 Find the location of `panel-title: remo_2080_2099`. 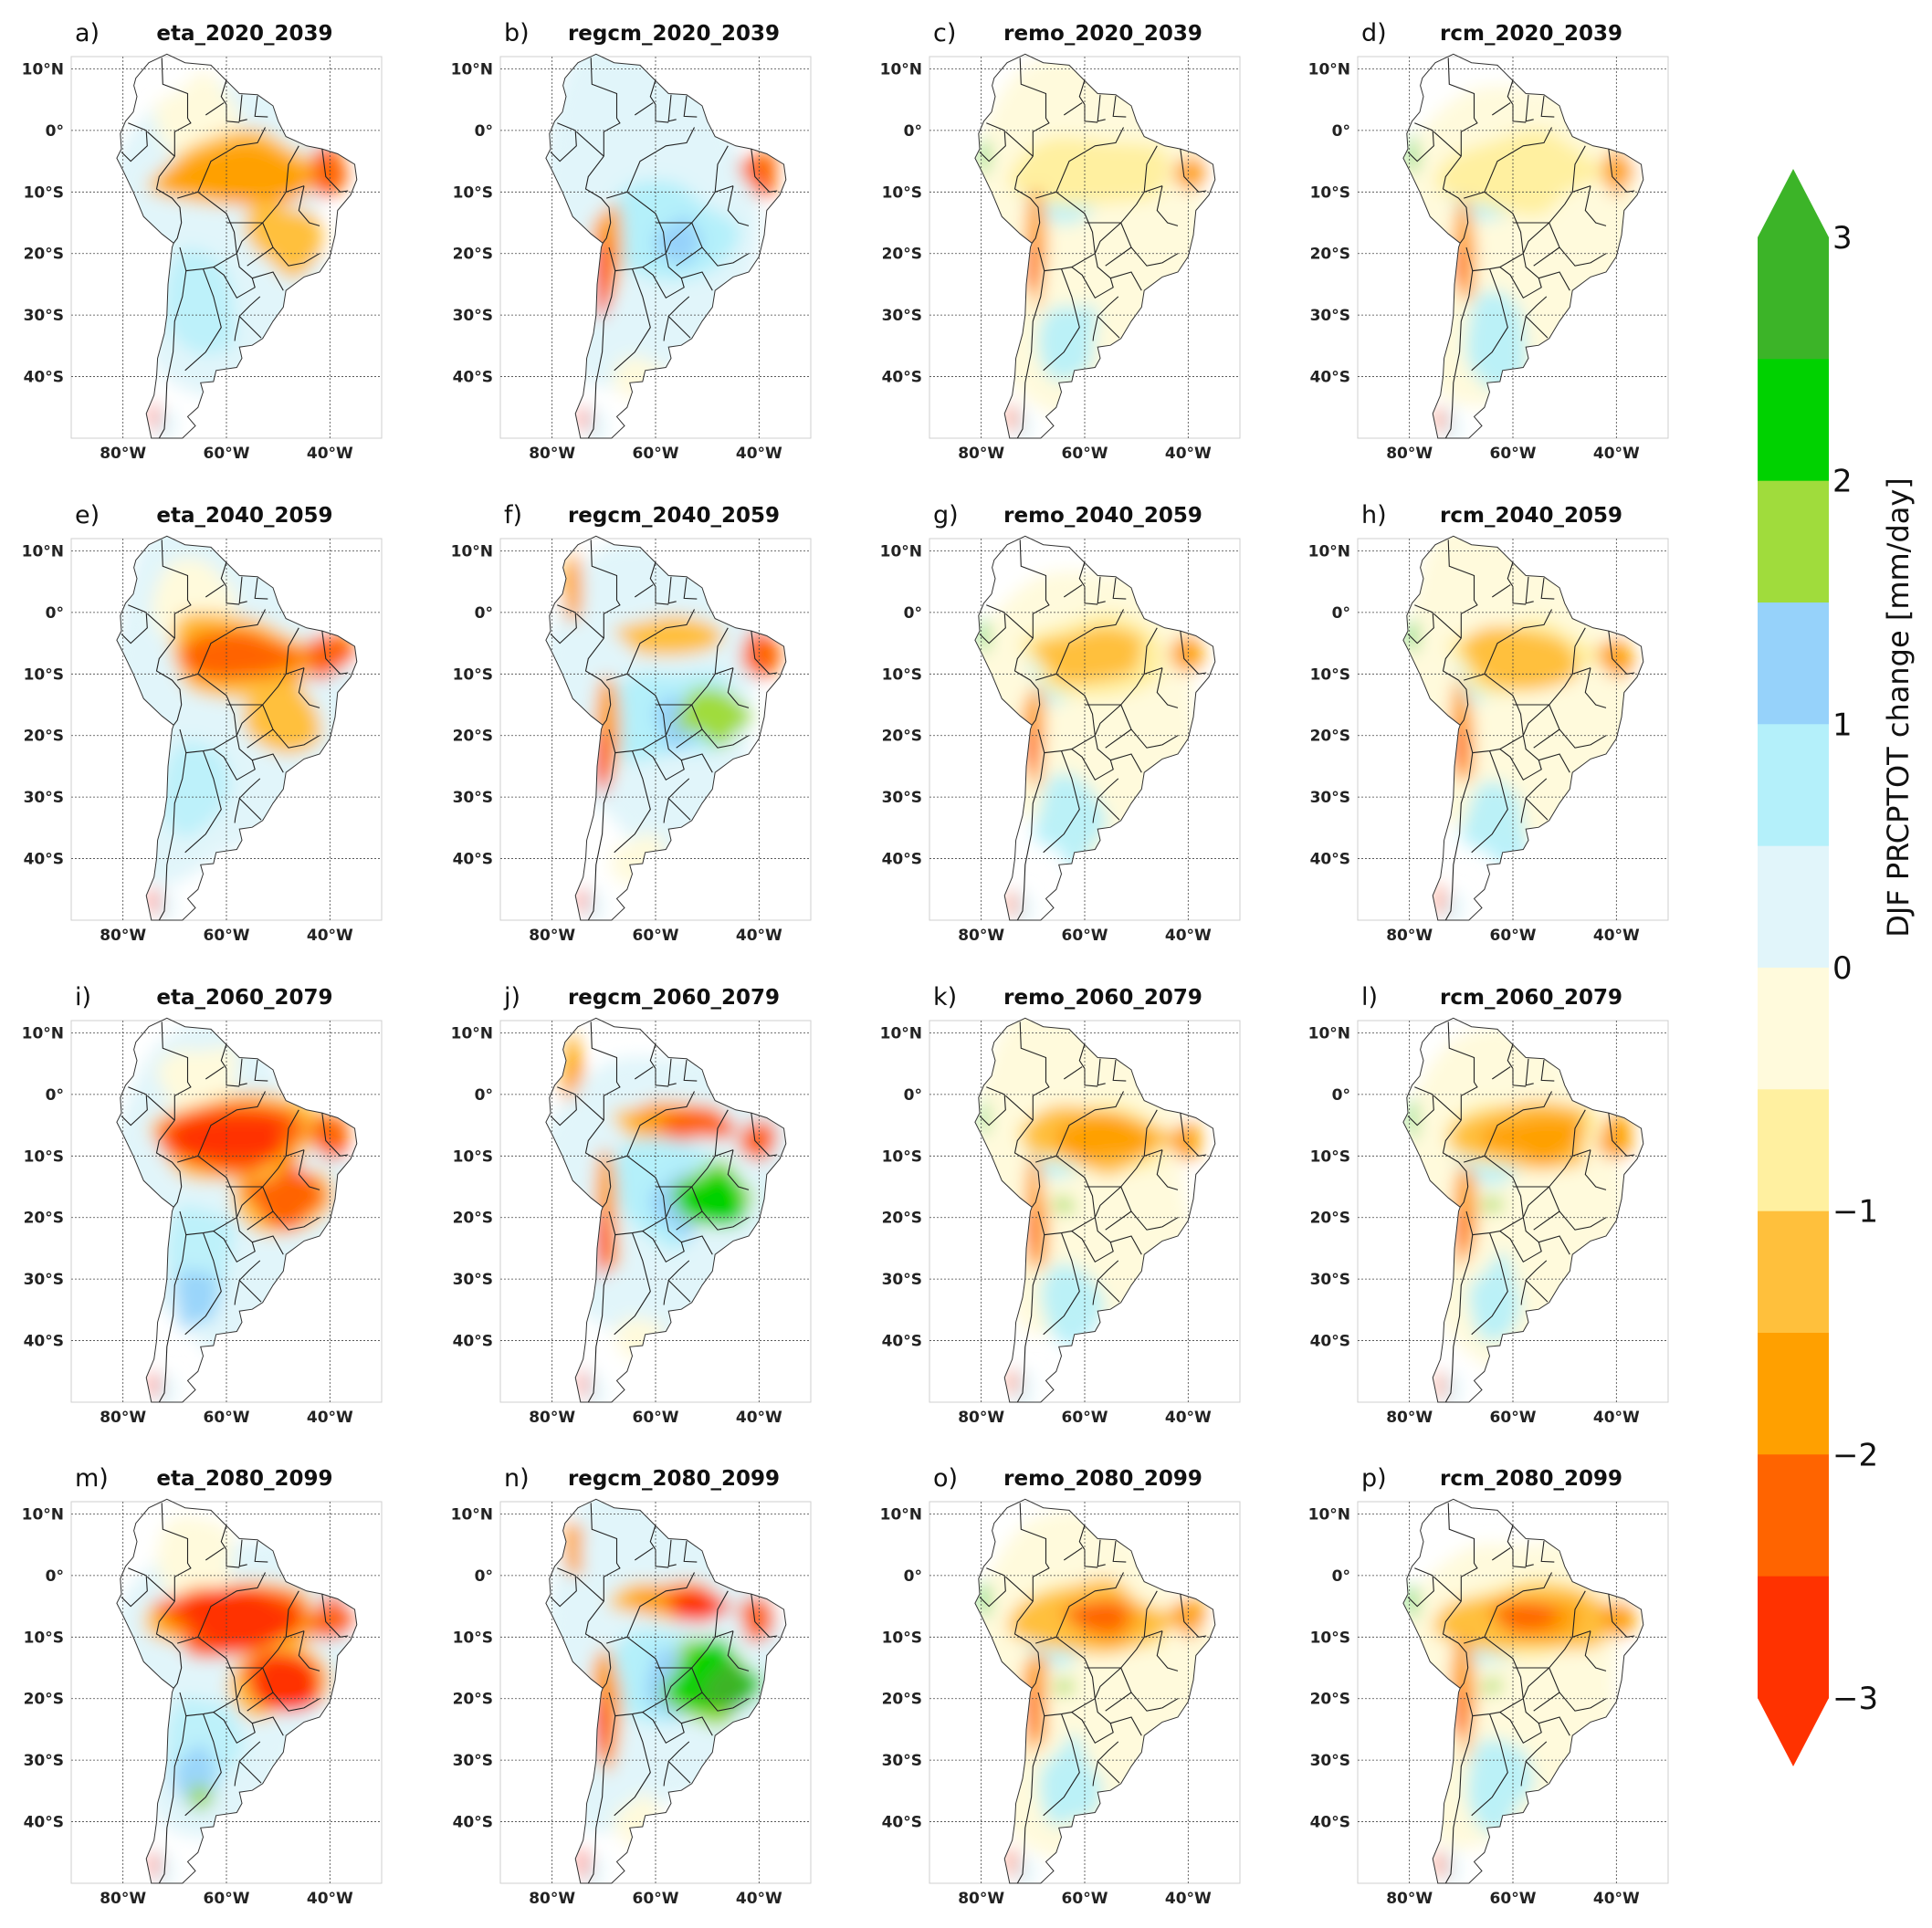

panel-title: remo_2080_2099 is located at coordinates (1103, 1479).